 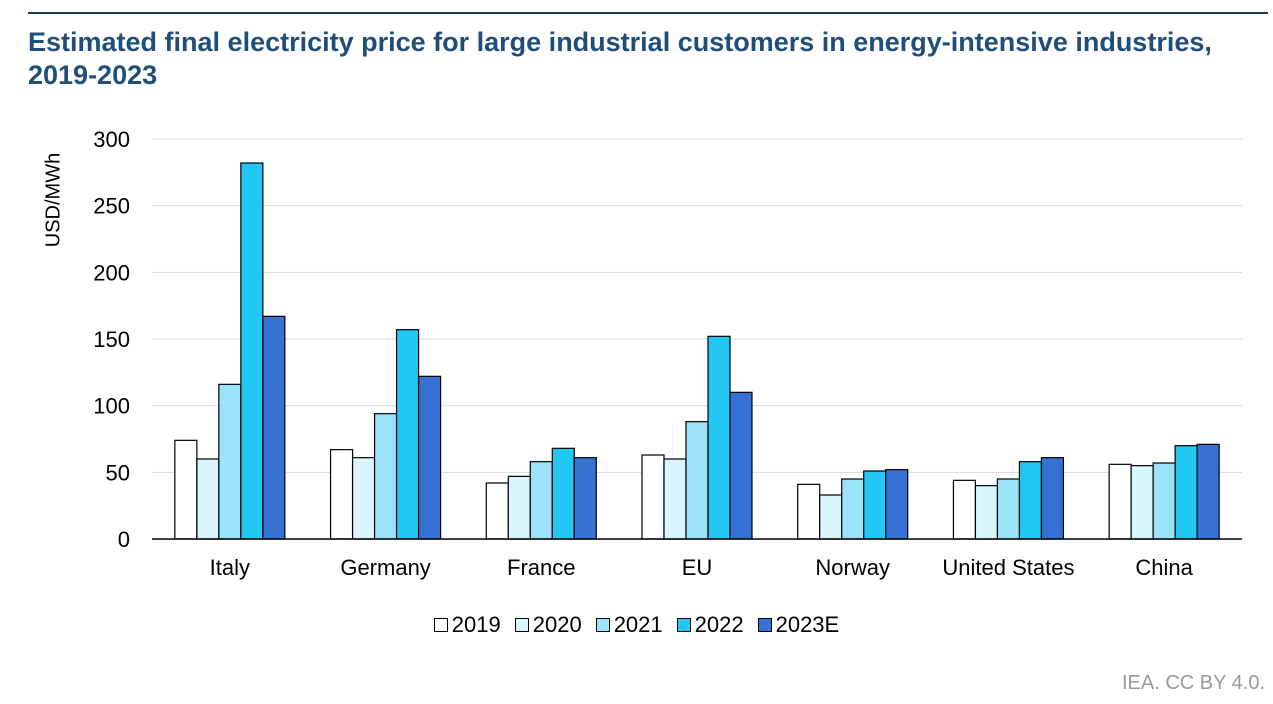 I want to click on bar-germany-2021, so click(x=385, y=476).